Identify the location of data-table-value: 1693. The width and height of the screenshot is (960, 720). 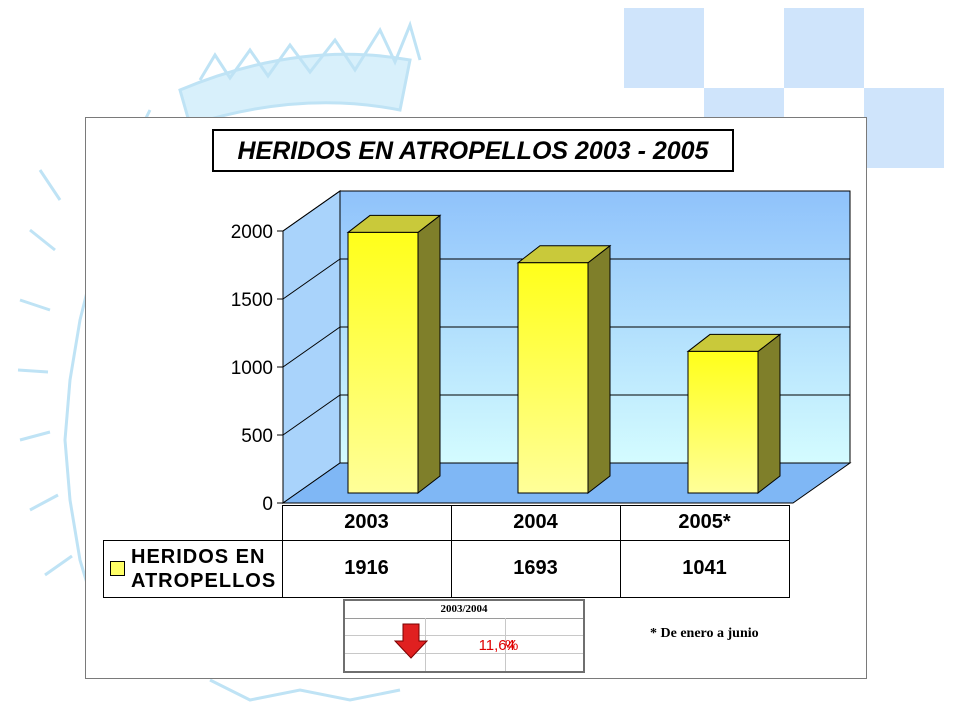
(535, 568).